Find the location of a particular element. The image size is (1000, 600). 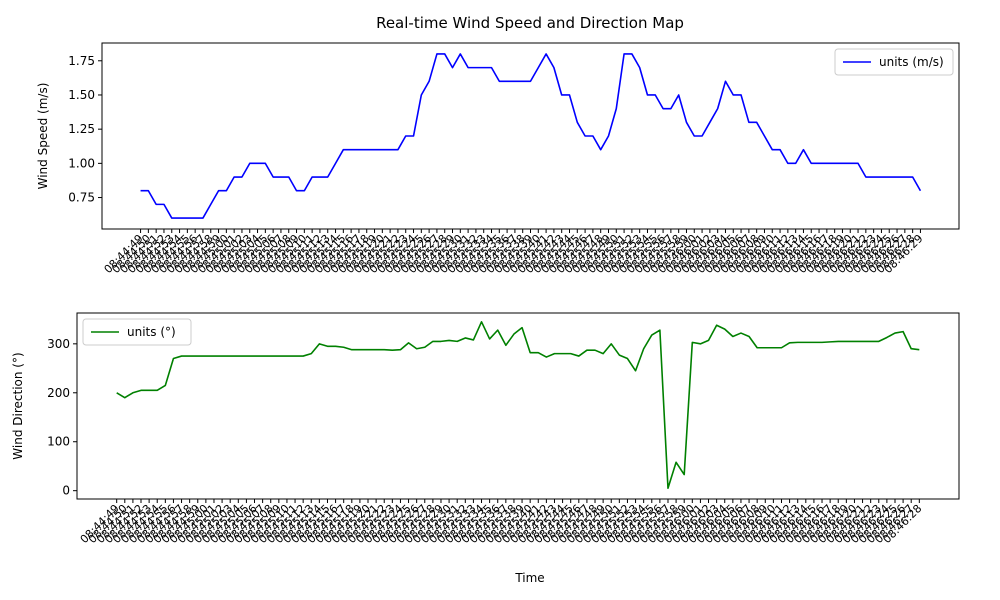

legend-label: units (°) is located at coordinates (151, 332).